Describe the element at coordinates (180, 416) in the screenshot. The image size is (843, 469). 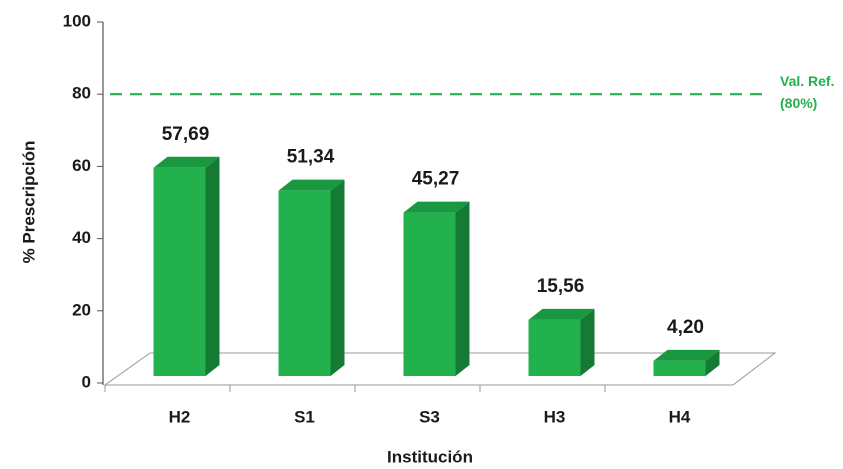
I see `x-tick-label: H2` at that location.